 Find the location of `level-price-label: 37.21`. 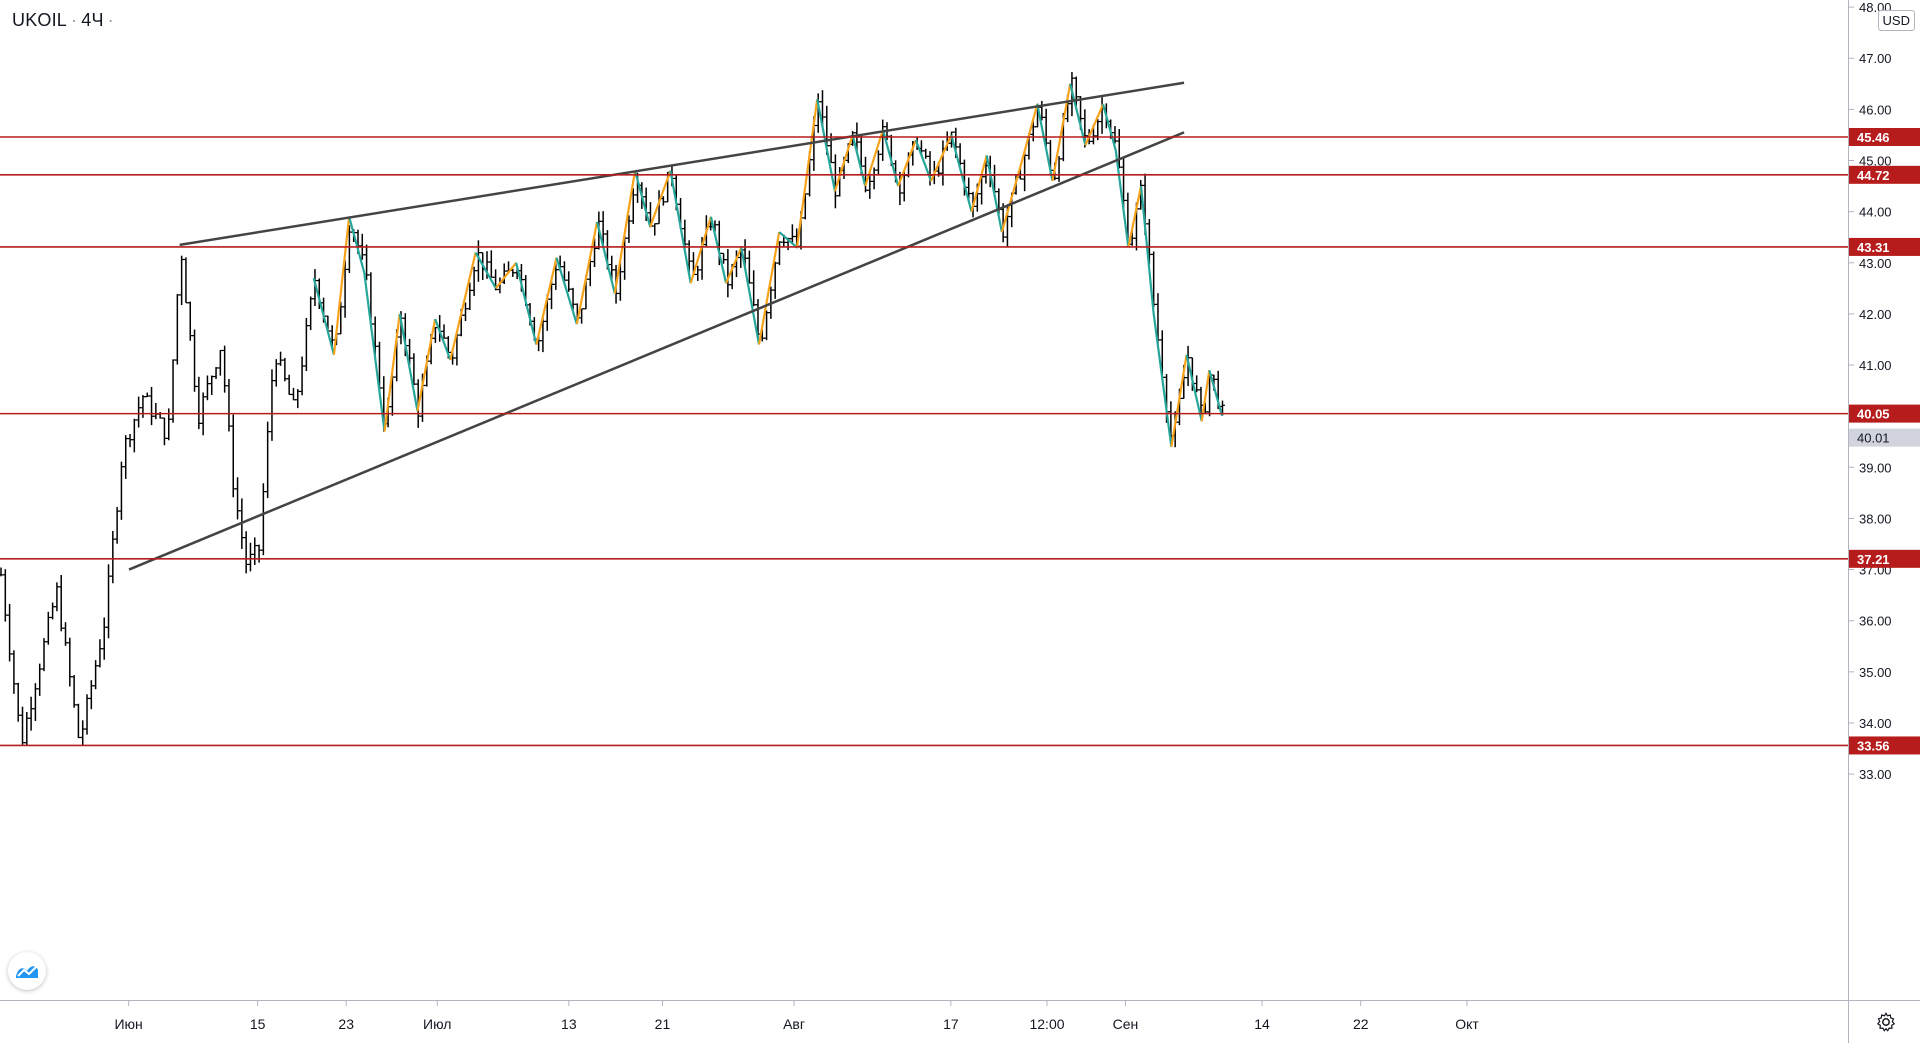

level-price-label: 37.21 is located at coordinates (1873, 559).